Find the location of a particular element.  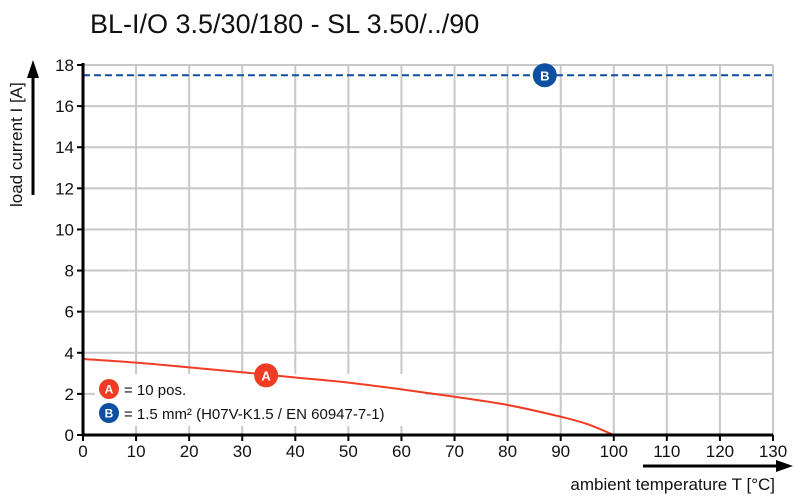

y-axis-label-group: load current I [A] is located at coordinates (23, 133).